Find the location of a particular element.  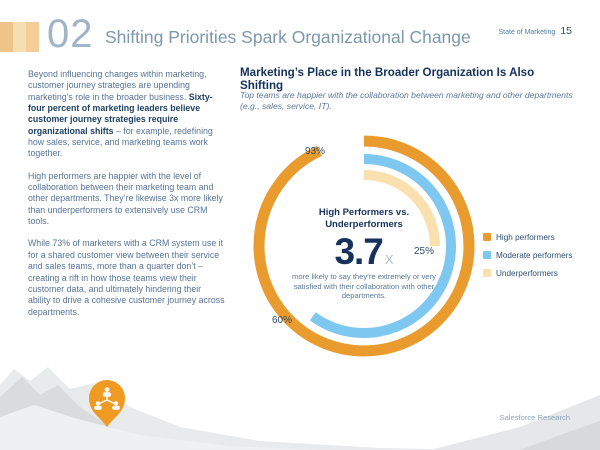

running-header: State of Marketing 15 is located at coordinates (536, 31).